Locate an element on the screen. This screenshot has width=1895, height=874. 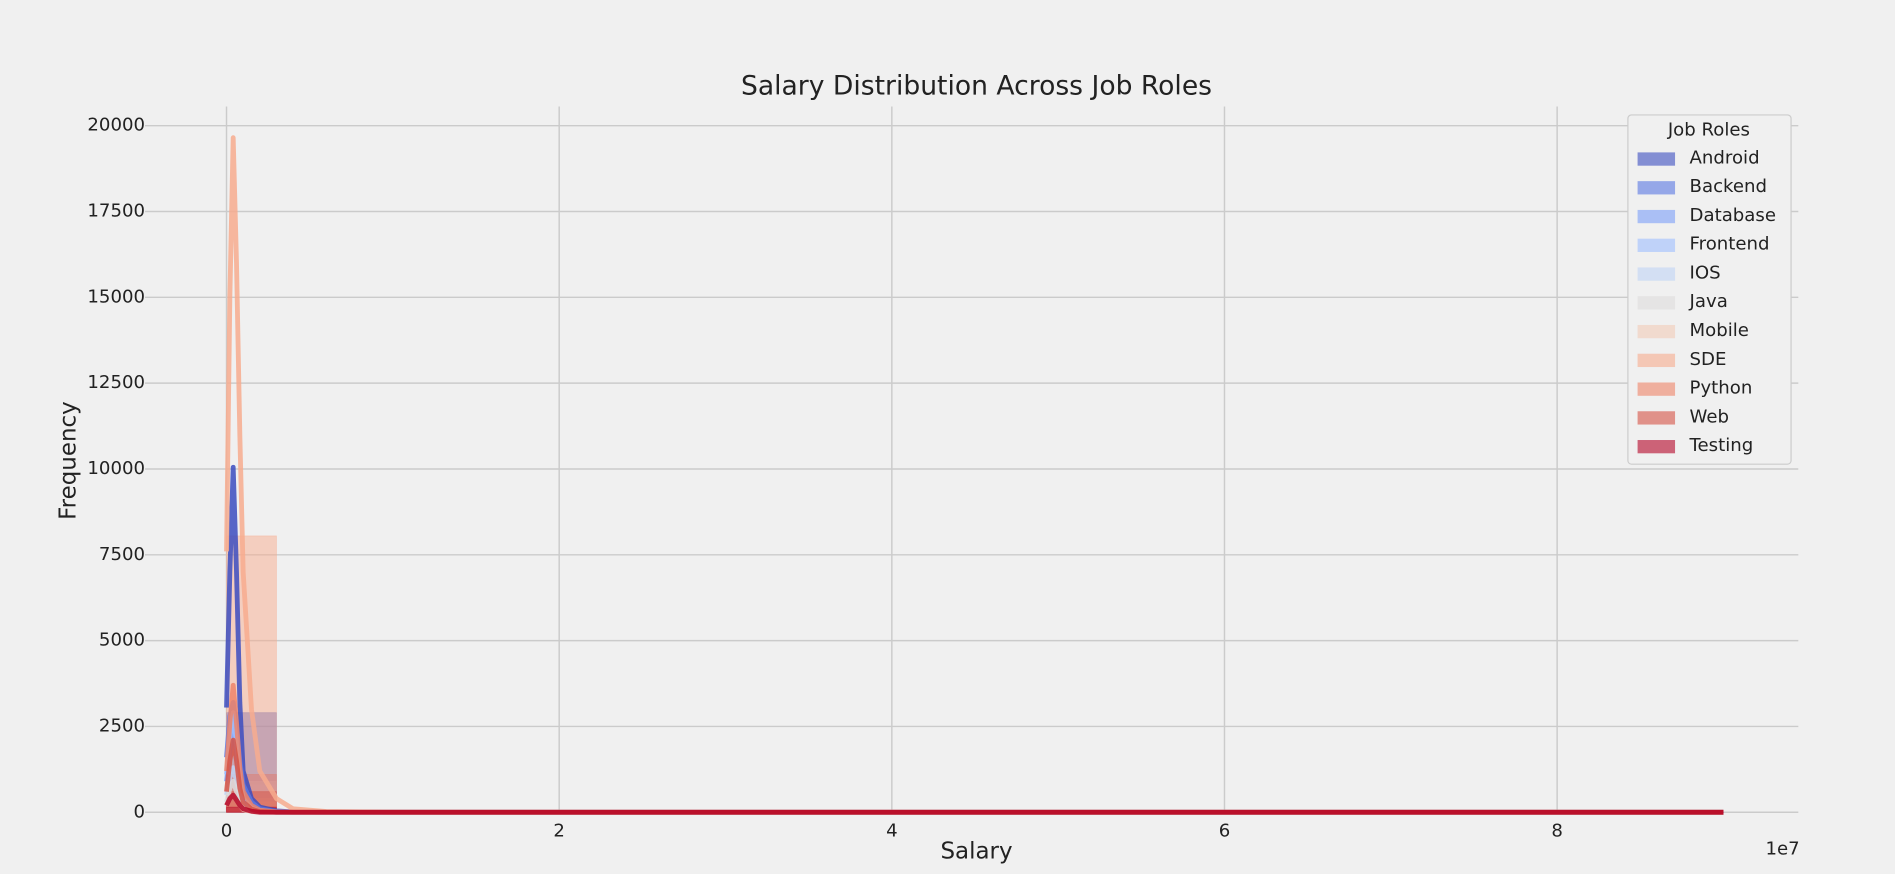
x-tick-label: 2 is located at coordinates (559, 831).